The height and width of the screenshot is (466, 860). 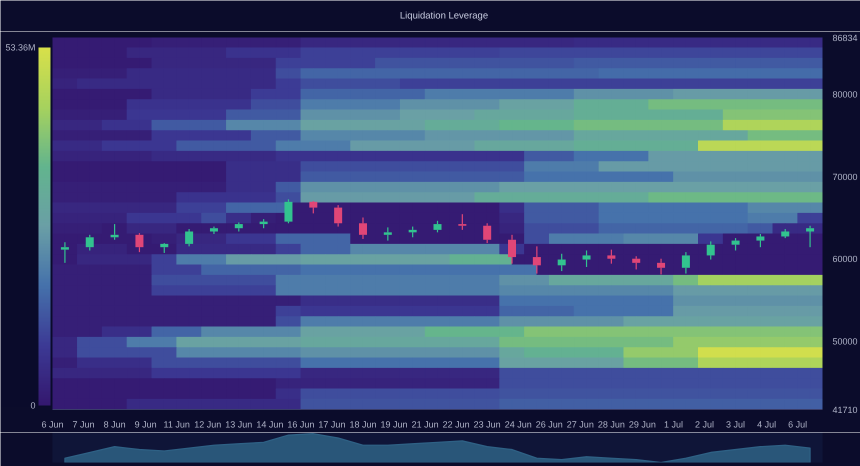 I want to click on x-tick-label: 16 Jun, so click(x=300, y=425).